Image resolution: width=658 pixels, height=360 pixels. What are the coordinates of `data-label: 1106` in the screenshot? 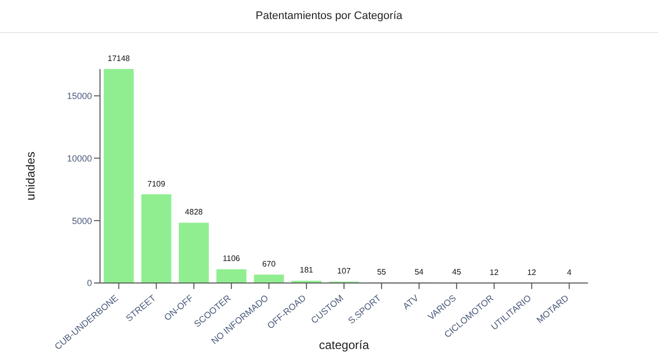 It's located at (231, 259).